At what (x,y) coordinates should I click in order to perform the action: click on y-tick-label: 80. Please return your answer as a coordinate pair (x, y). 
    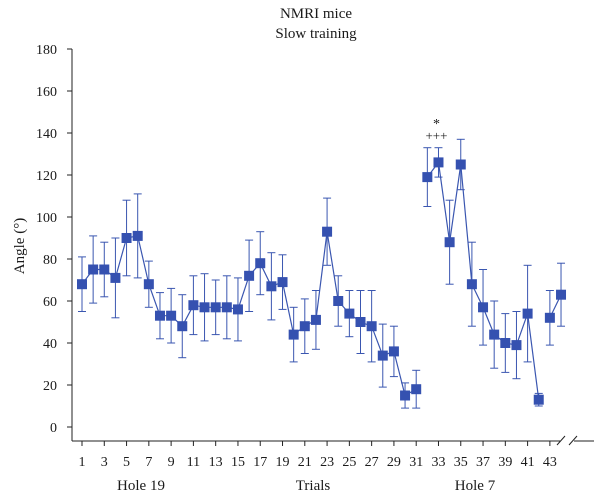
    Looking at the image, I should click on (50, 260).